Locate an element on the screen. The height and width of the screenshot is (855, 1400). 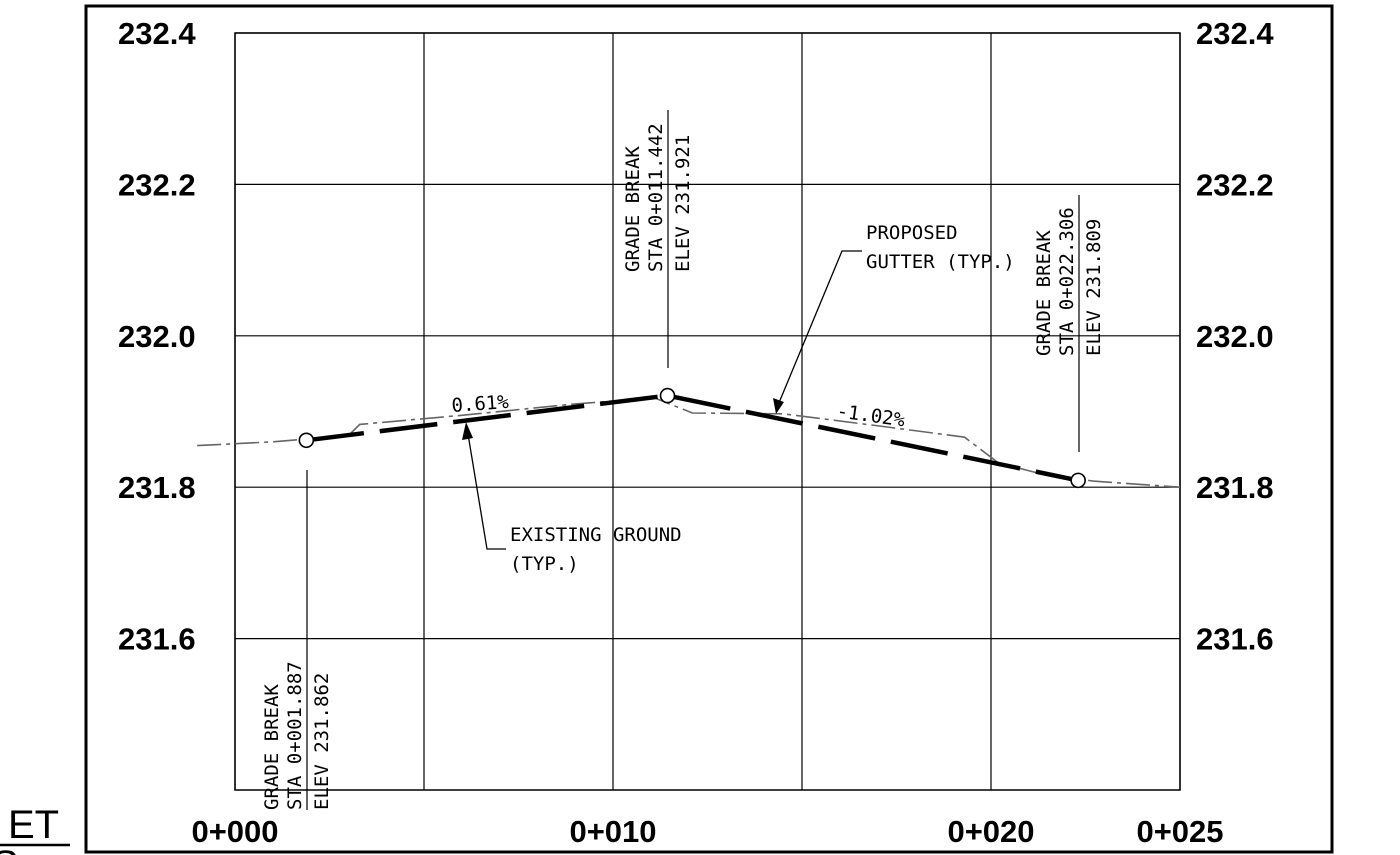
station-tick-label: 0+020 is located at coordinates (990, 831).